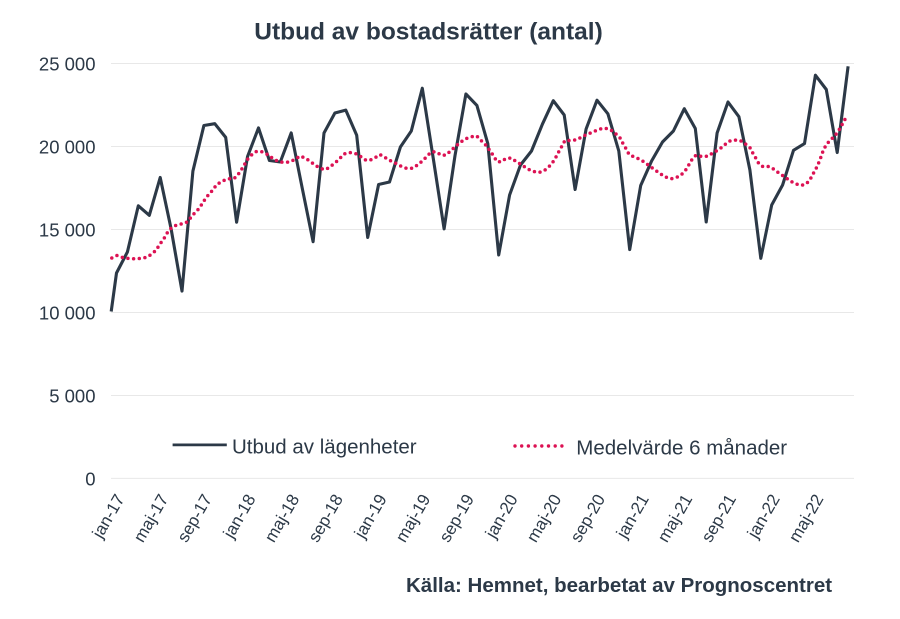 The width and height of the screenshot is (900, 619). I want to click on svg-text: 25 000, so click(67, 64).